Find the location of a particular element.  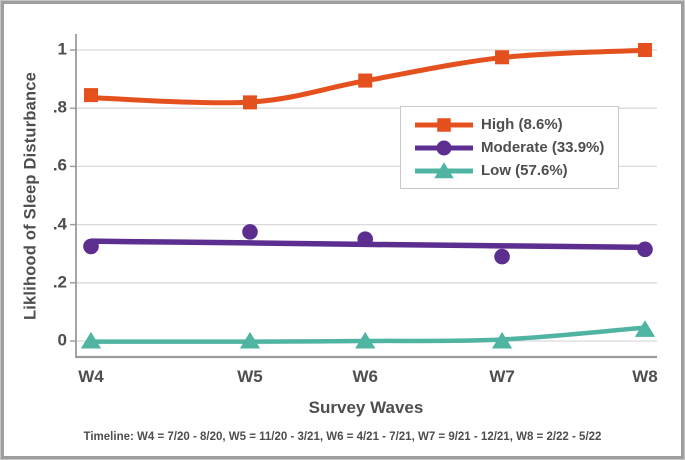

x-axis-tick-label: W7 is located at coordinates (502, 376).